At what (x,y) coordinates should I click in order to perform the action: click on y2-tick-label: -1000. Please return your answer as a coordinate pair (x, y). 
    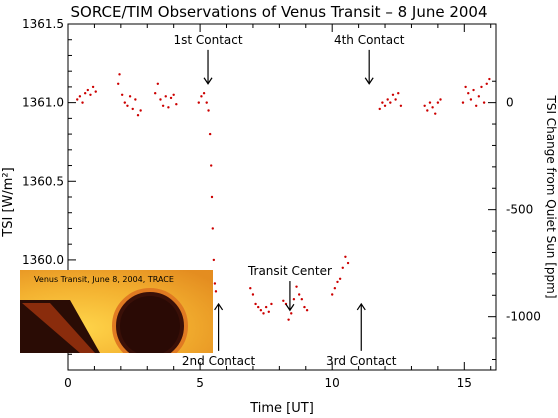
    Looking at the image, I should click on (523, 317).